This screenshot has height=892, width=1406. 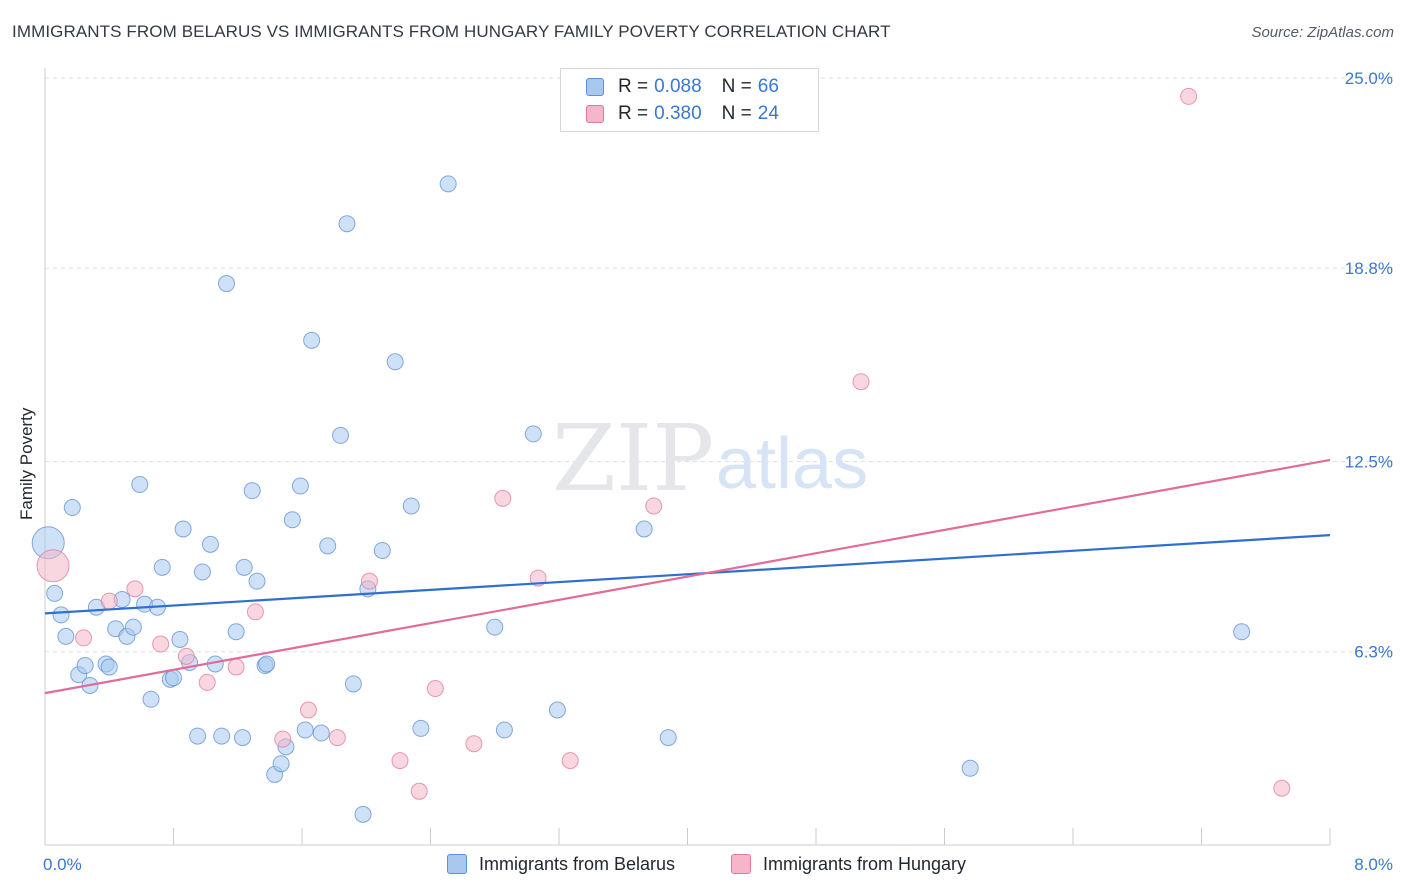 I want to click on source-label: Source: ZipAtlas.com, so click(x=1322, y=32).